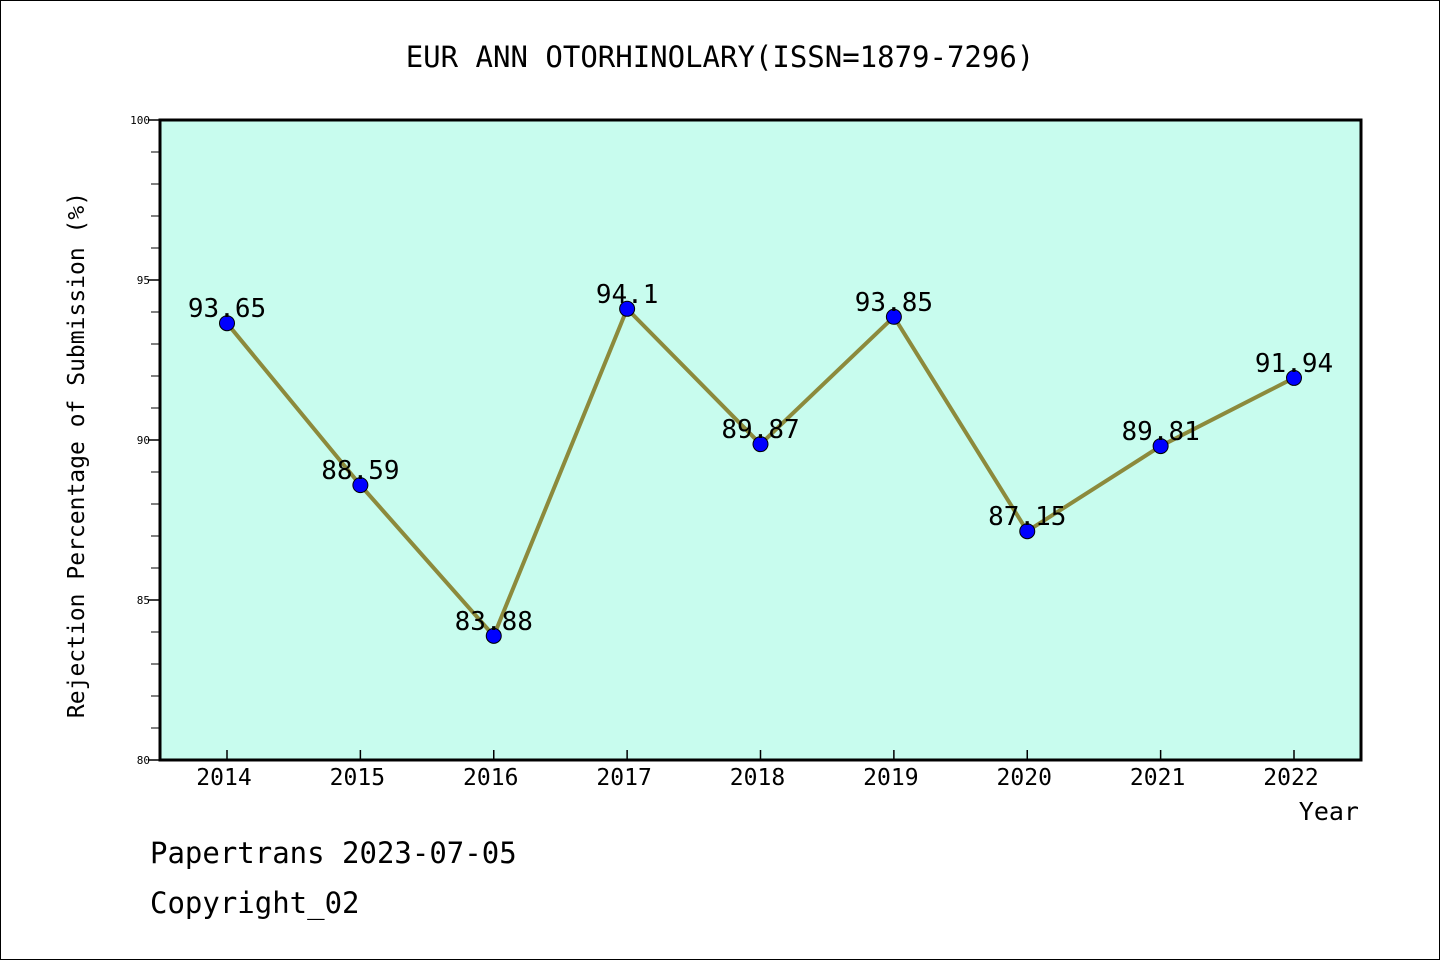 The width and height of the screenshot is (1440, 960). What do you see at coordinates (490, 778) in the screenshot?
I see `x-tick-label: 2016` at bounding box center [490, 778].